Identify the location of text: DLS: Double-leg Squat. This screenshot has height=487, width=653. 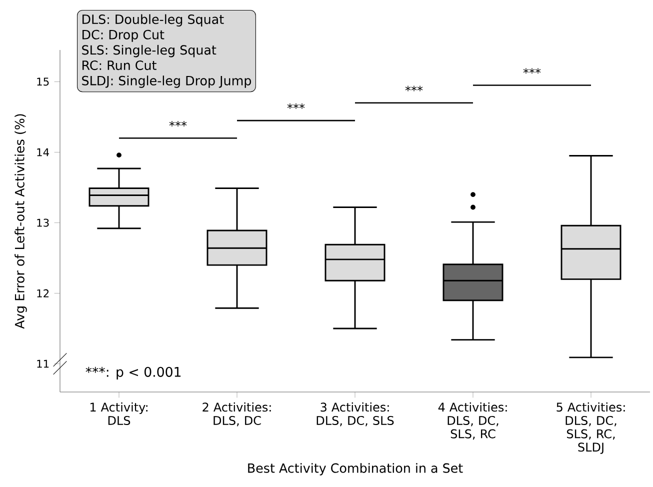
(153, 20).